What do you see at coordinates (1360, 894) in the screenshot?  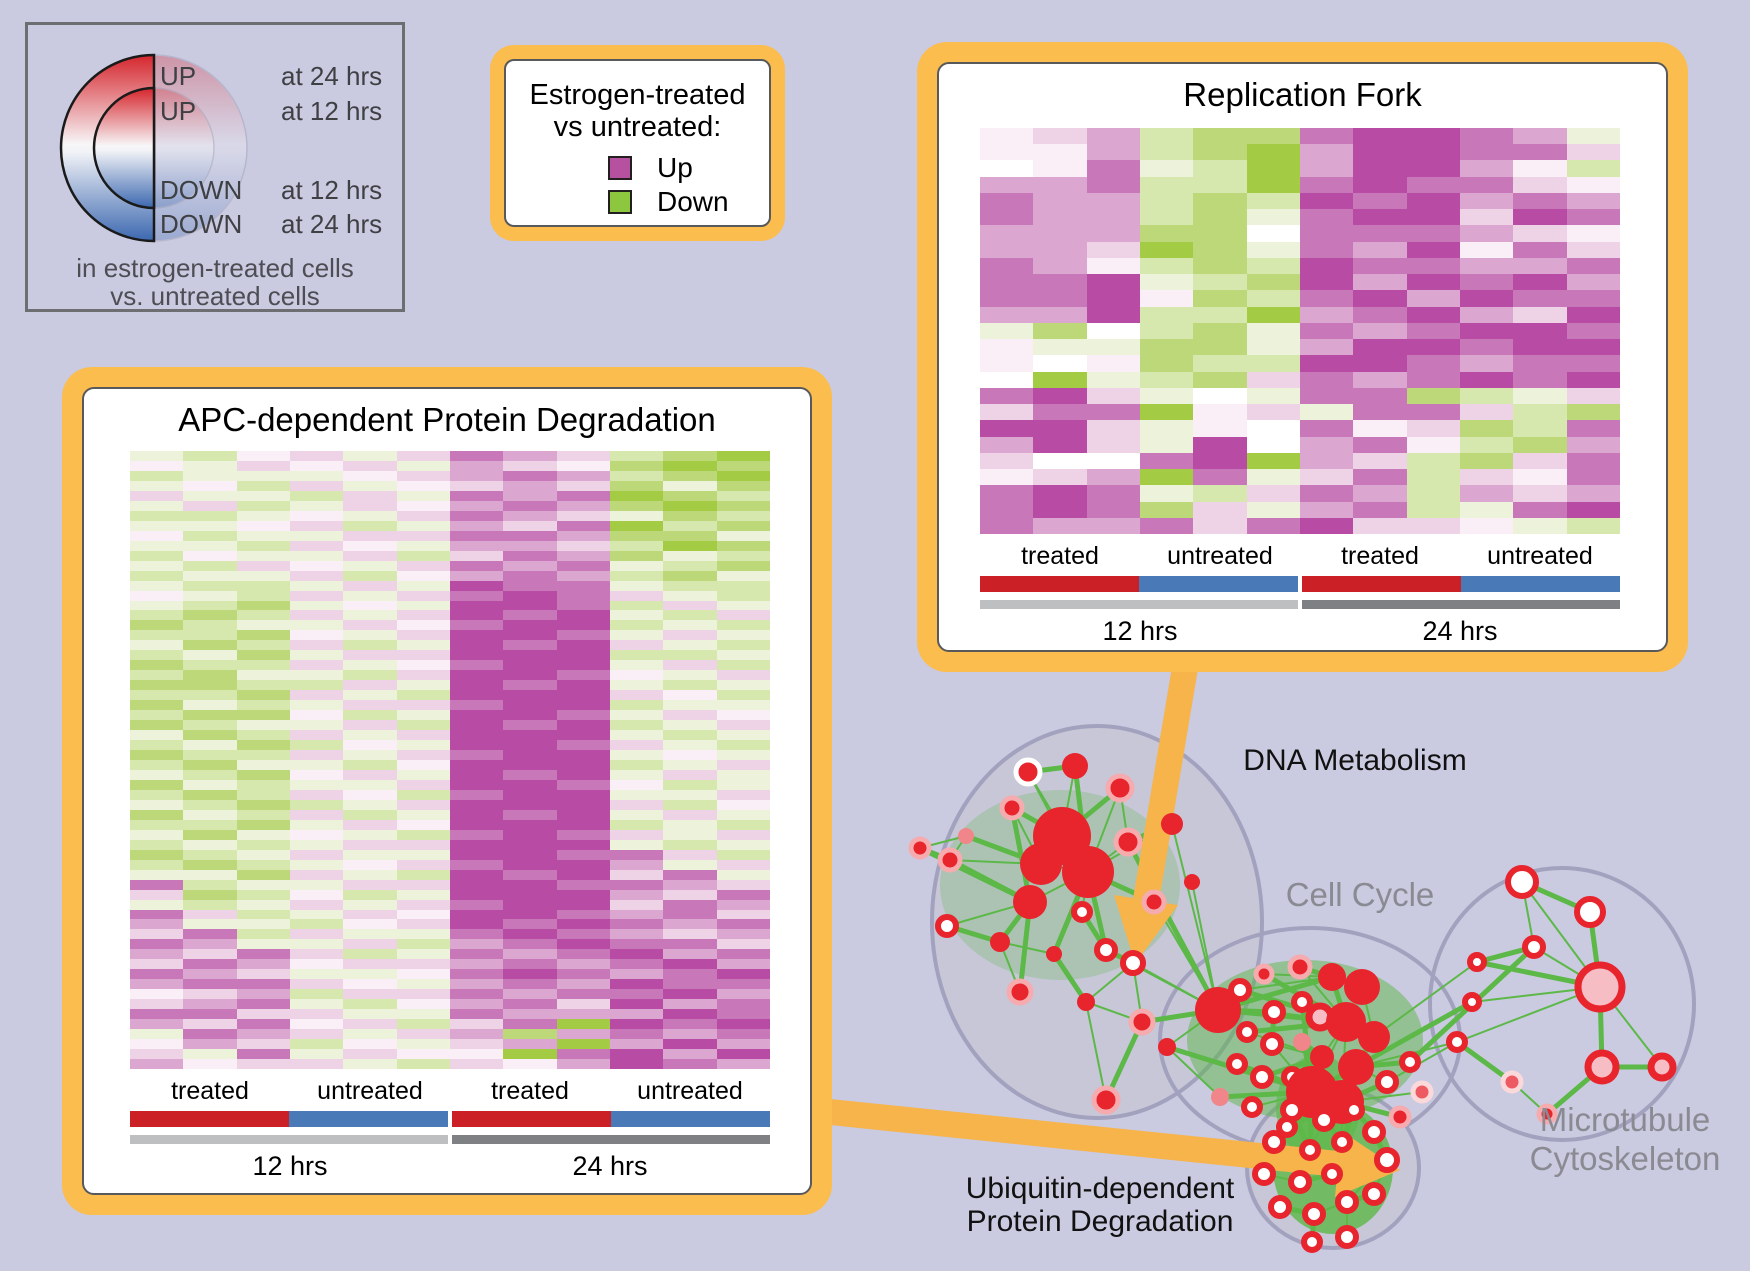 I see `cell-cycle-label: Cell Cycle` at bounding box center [1360, 894].